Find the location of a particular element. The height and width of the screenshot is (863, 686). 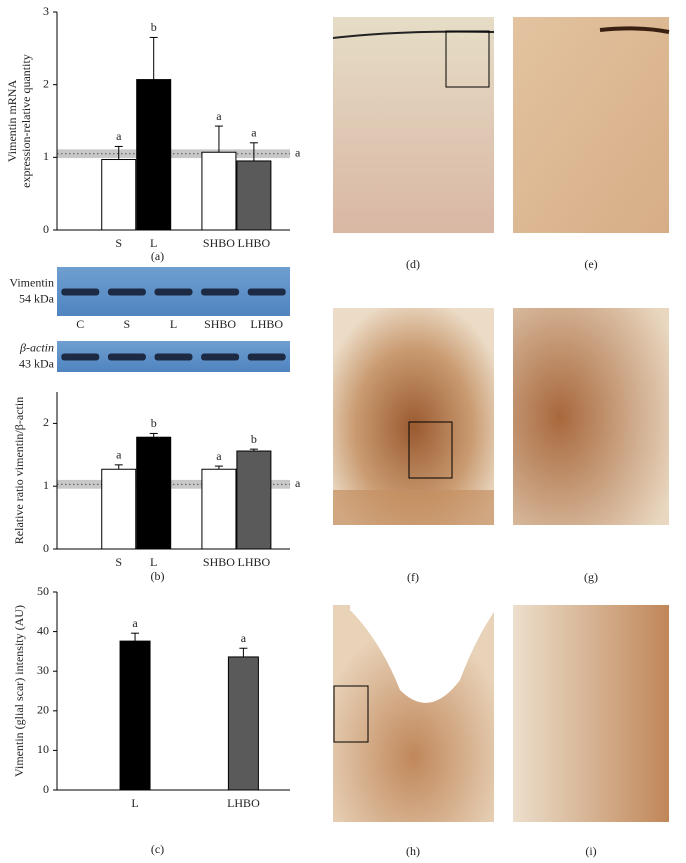

blot-lane-label: C is located at coordinates (80, 324).